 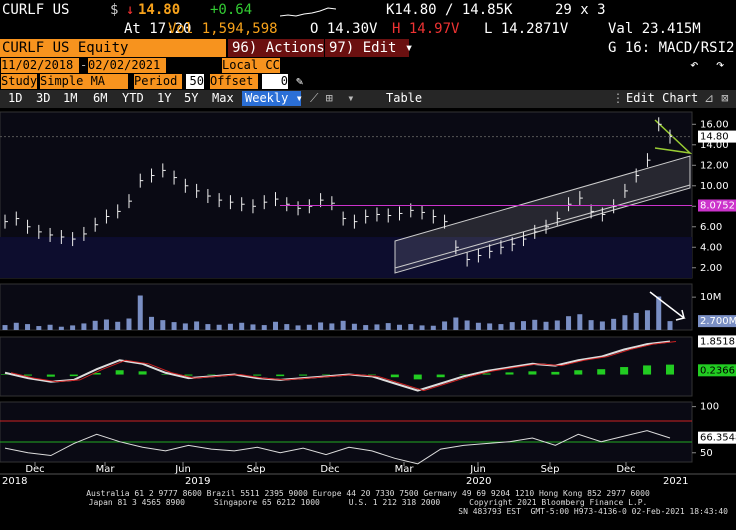 I want to click on table-button: Table, so click(x=404, y=98).